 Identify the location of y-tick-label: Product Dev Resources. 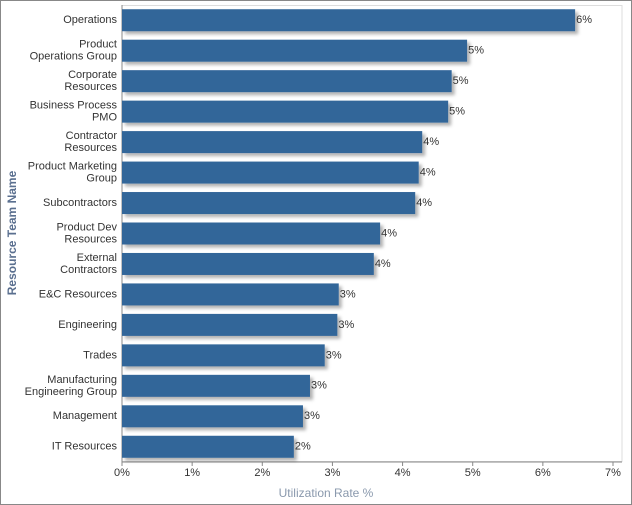
(86, 233).